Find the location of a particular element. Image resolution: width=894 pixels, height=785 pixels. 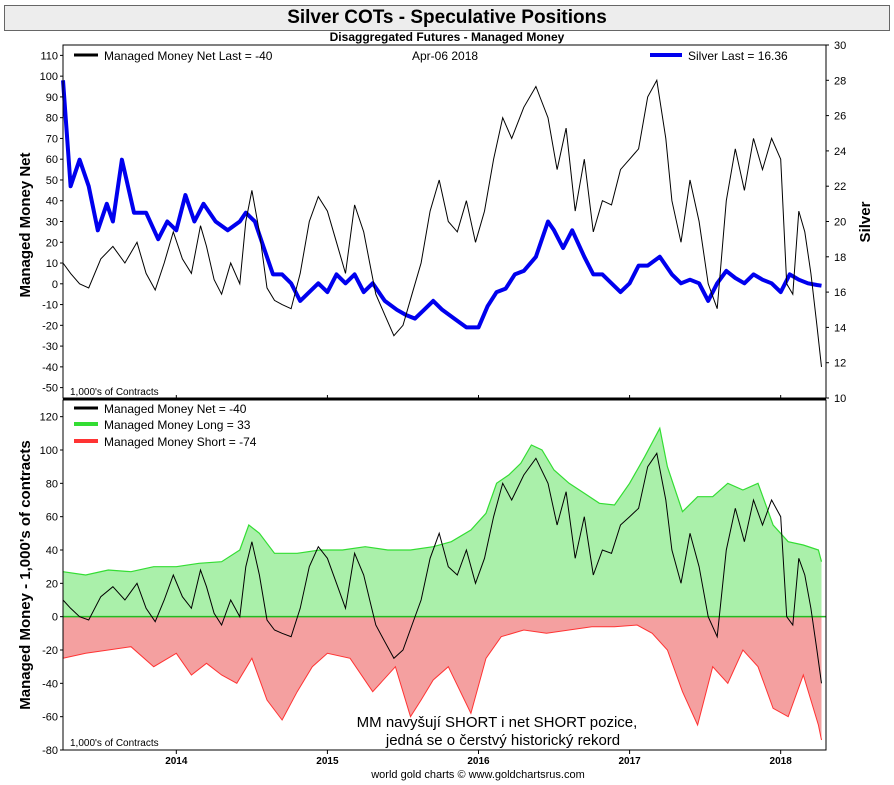

bottom-tick-label: 80 is located at coordinates (52, 484).